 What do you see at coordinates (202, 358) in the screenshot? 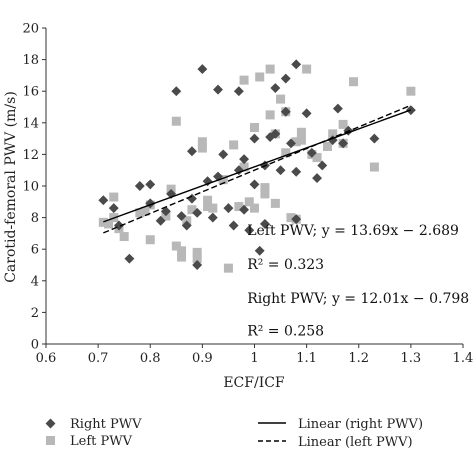
I see `x-tick-label: 0.9` at bounding box center [202, 358].